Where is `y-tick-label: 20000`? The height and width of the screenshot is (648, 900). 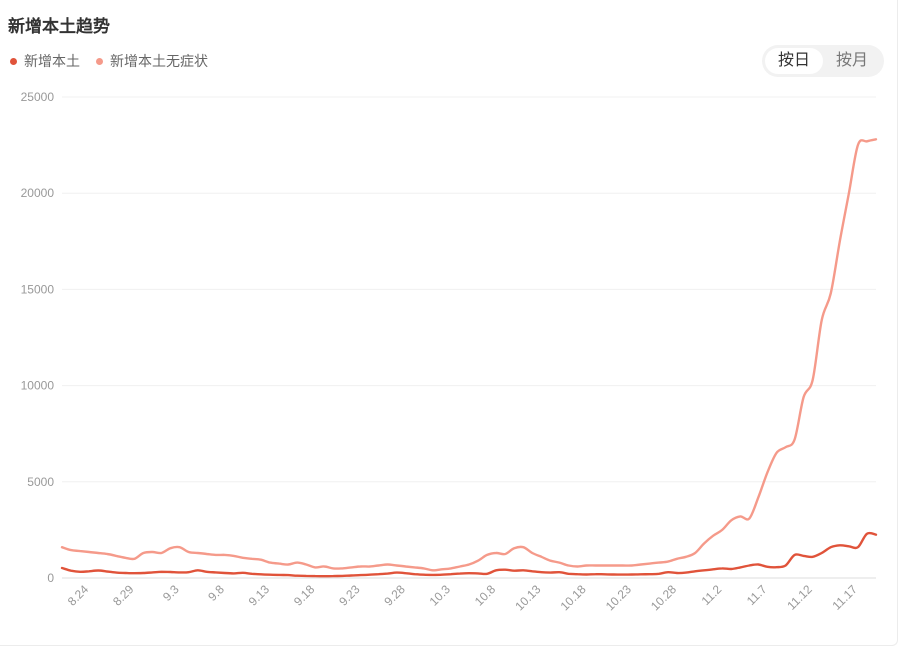 y-tick-label: 20000 is located at coordinates (38, 193).